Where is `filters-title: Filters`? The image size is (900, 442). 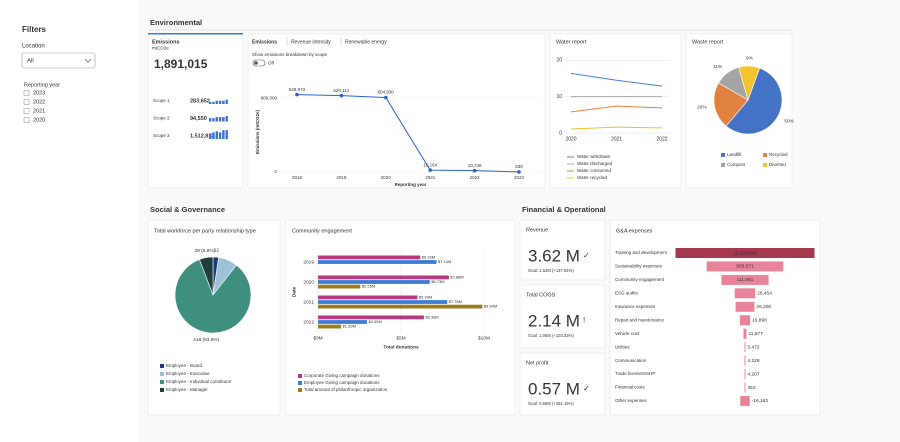
filters-title: Filters is located at coordinates (34, 29).